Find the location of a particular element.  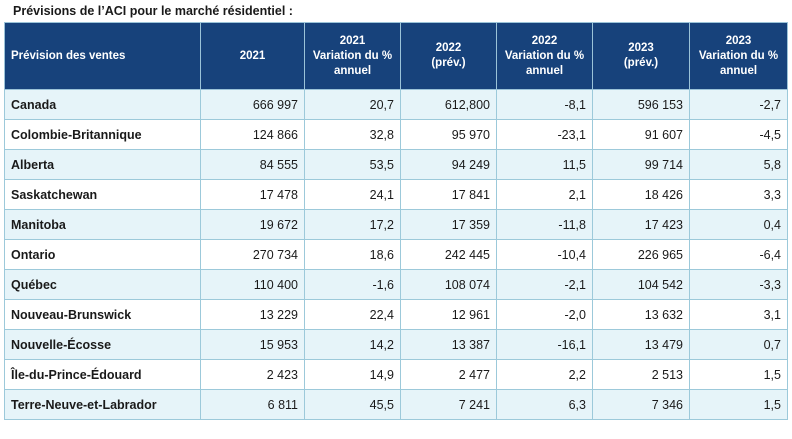

table-row: Canada 666 997 20,7 612,800 -8,1 596 153 -2,7 is located at coordinates (396, 104).